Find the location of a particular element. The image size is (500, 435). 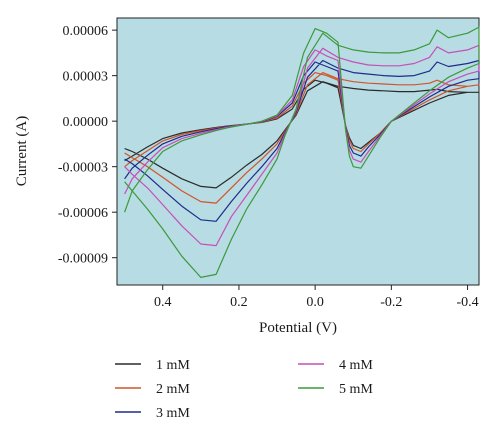

y-tick-label: -0.00003 is located at coordinates (83, 168).